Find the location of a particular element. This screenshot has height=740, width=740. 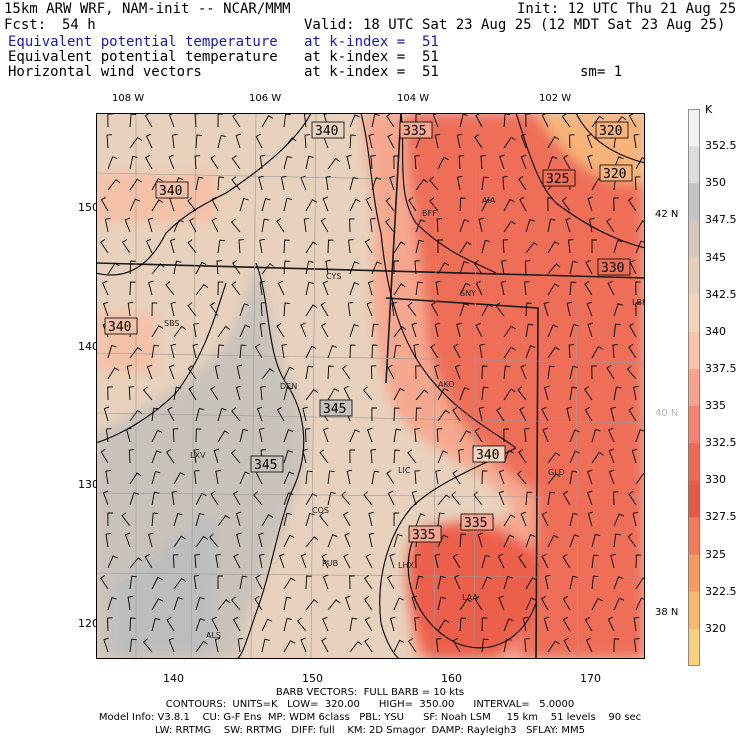

x-tick-160: 160 is located at coordinates (451, 678).